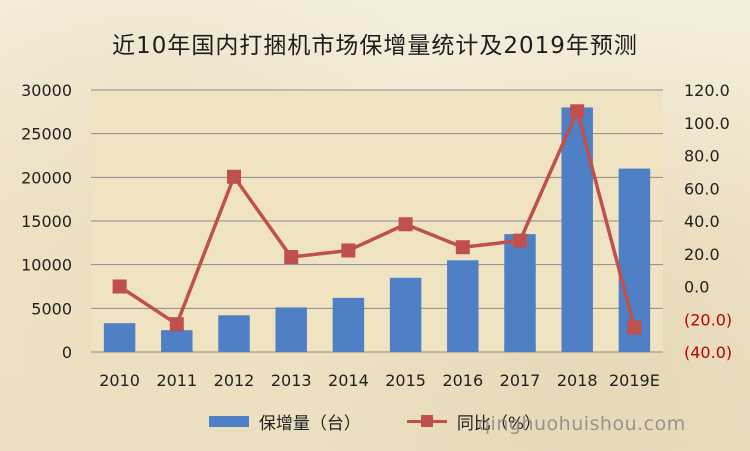  I want to click on legend-line-marker, so click(426, 421).